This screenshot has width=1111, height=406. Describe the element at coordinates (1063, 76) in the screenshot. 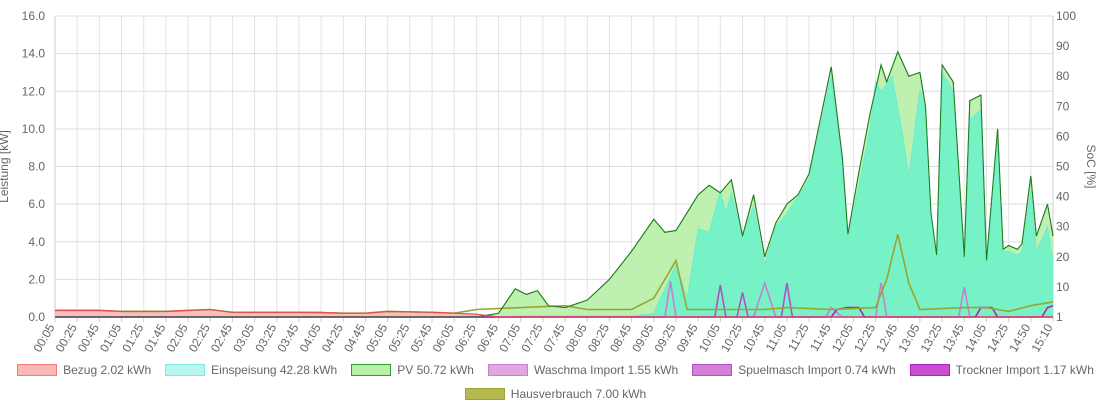

I see `y-right-tick-label: 80` at that location.